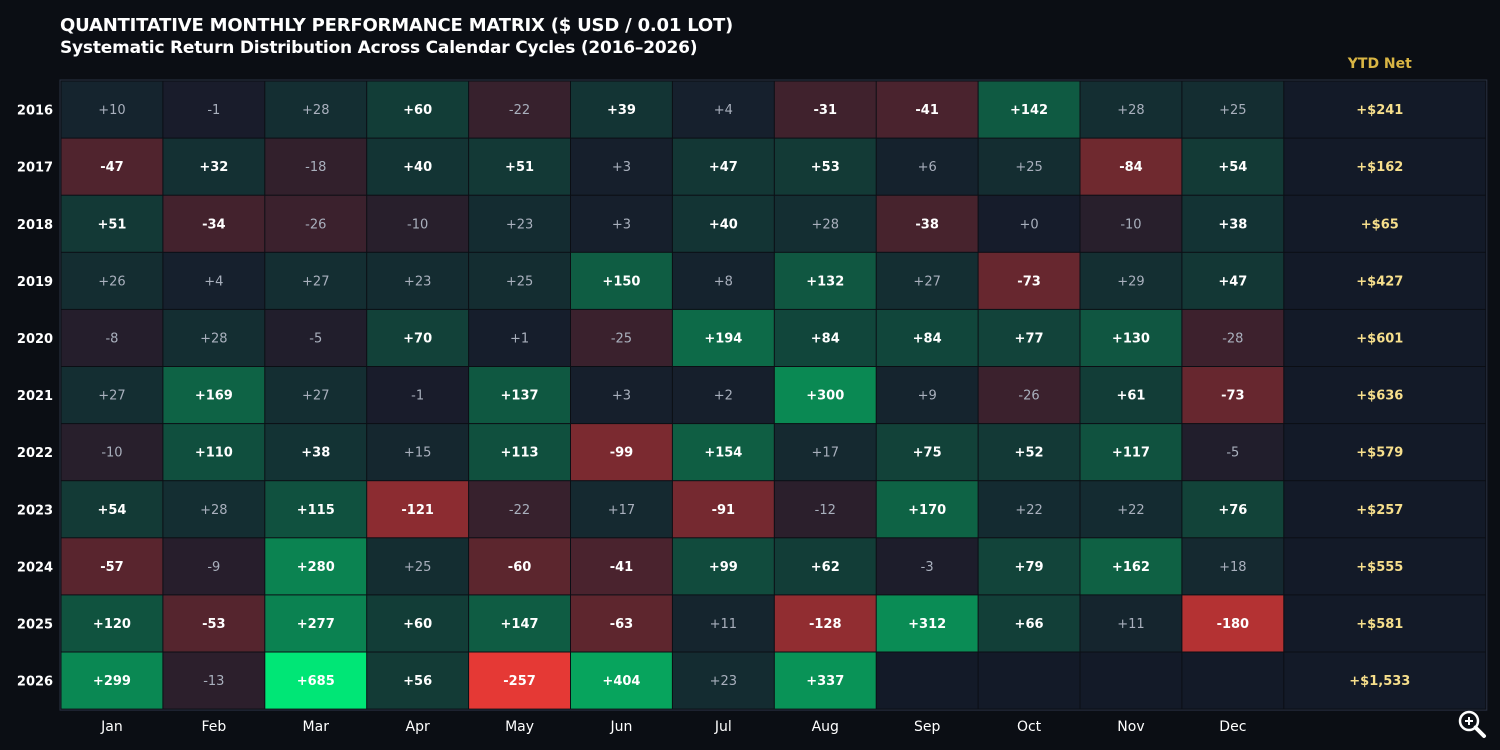 The height and width of the screenshot is (750, 1500). I want to click on cell-value-label: -18, so click(315, 167).